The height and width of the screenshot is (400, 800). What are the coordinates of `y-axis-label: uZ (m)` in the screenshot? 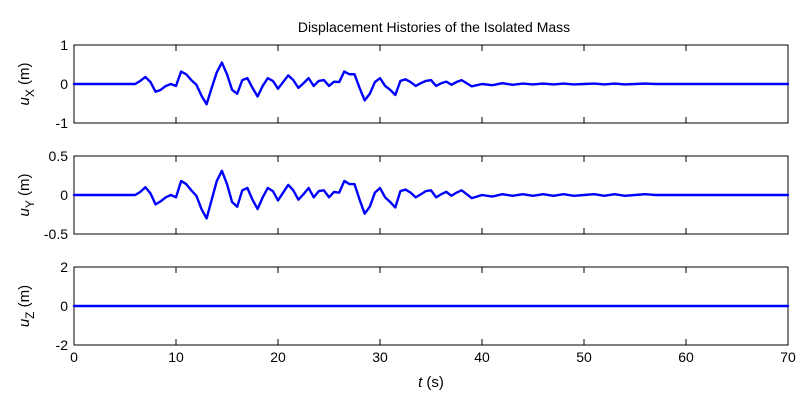 It's located at (26, 306).